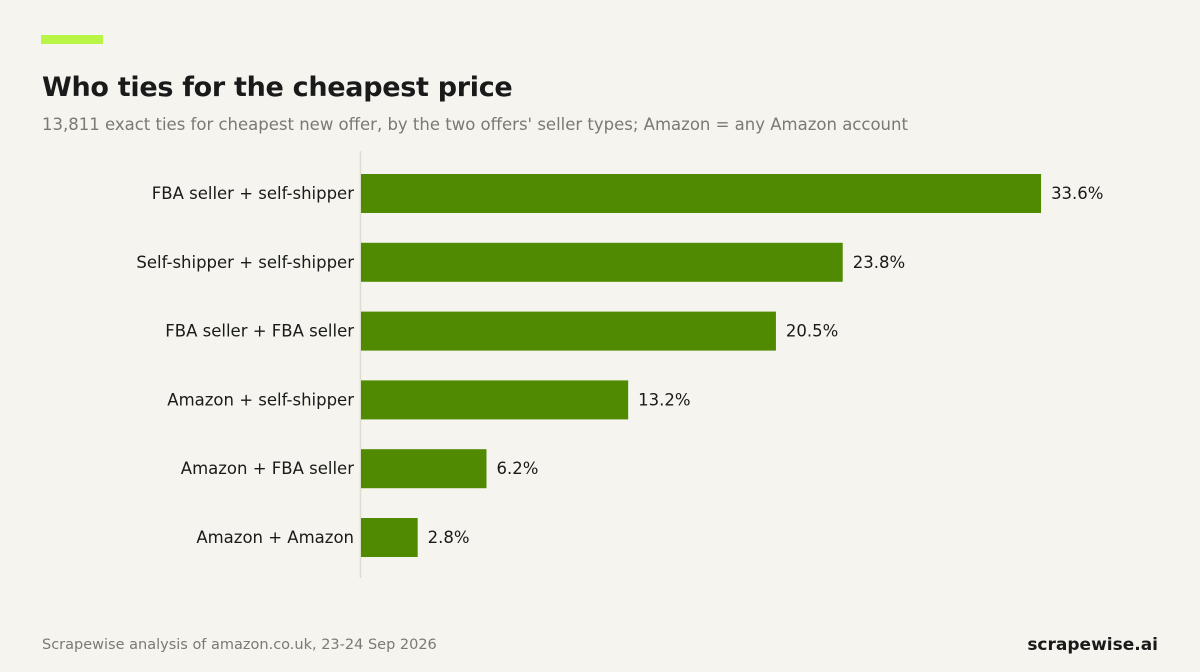  What do you see at coordinates (72, 39) in the screenshot?
I see `accent-bar` at bounding box center [72, 39].